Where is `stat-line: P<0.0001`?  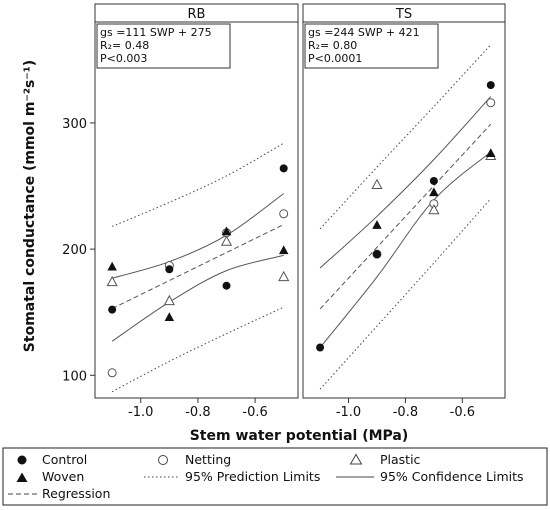
stat-line: P<0.0001 is located at coordinates (335, 58).